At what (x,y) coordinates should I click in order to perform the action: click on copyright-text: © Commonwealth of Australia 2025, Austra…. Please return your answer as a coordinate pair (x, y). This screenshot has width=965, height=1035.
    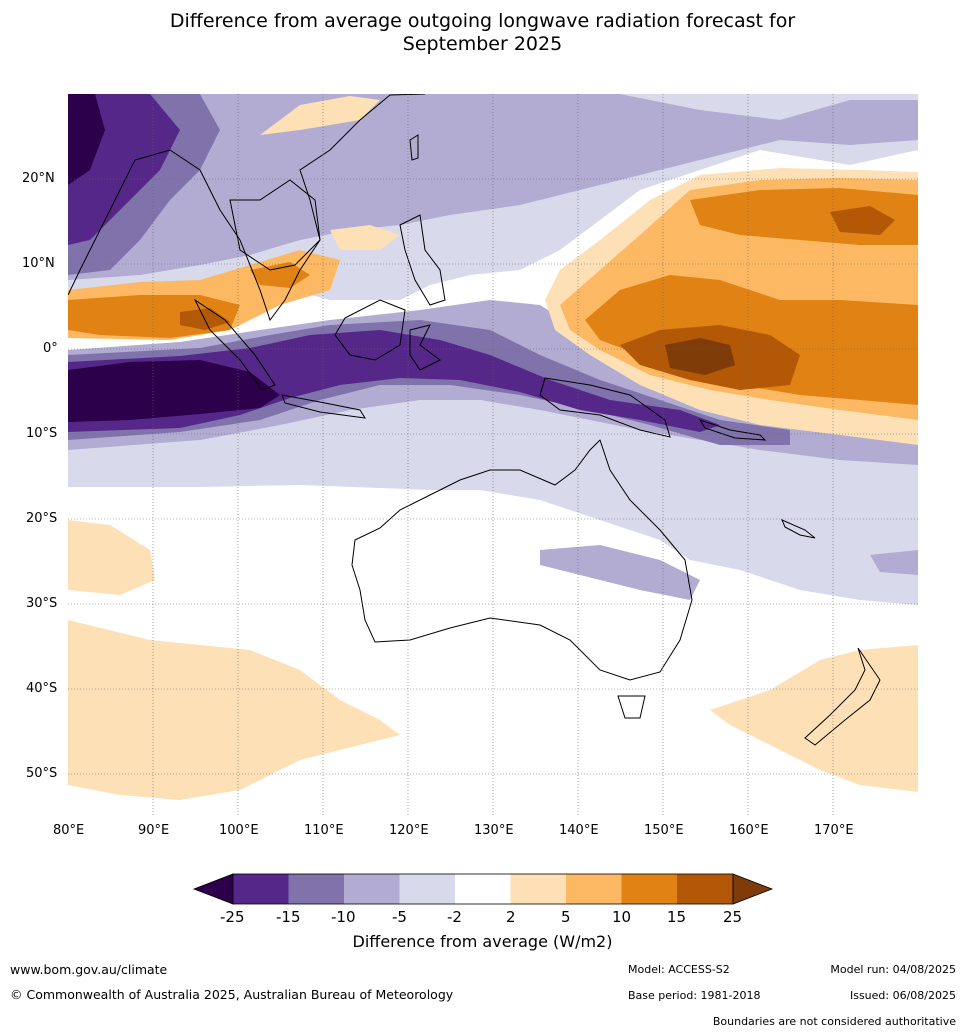
    Looking at the image, I should click on (232, 994).